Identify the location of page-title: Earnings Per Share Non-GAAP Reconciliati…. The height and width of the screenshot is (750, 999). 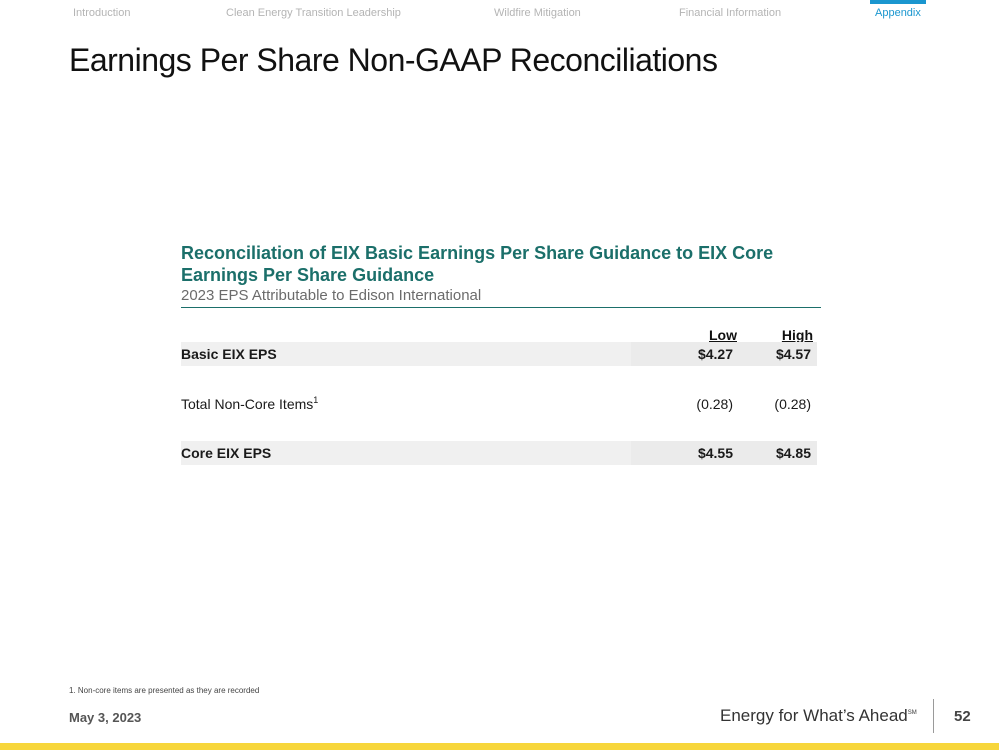
(393, 60).